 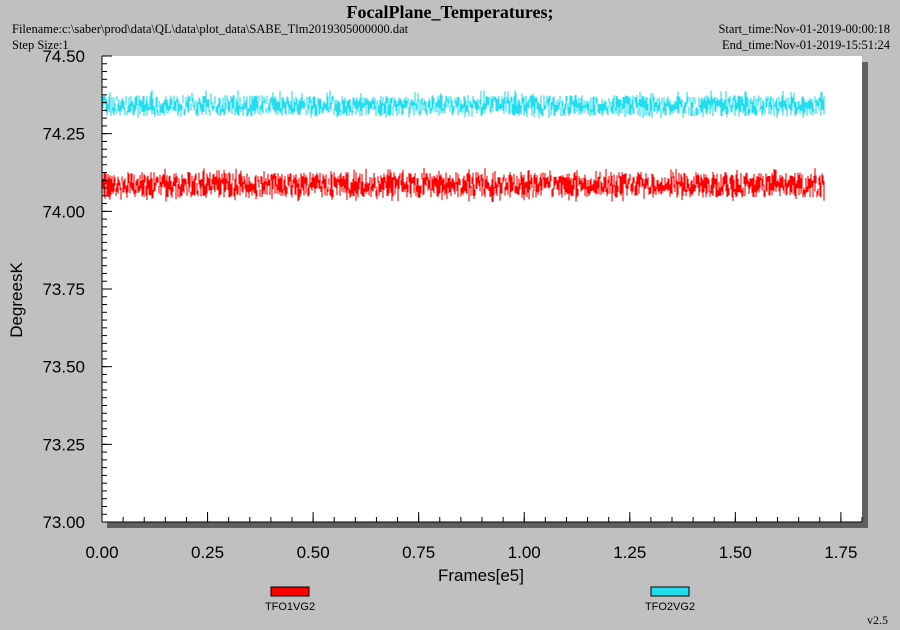 What do you see at coordinates (63, 56) in the screenshot?
I see `y-tick-label: 74.50` at bounding box center [63, 56].